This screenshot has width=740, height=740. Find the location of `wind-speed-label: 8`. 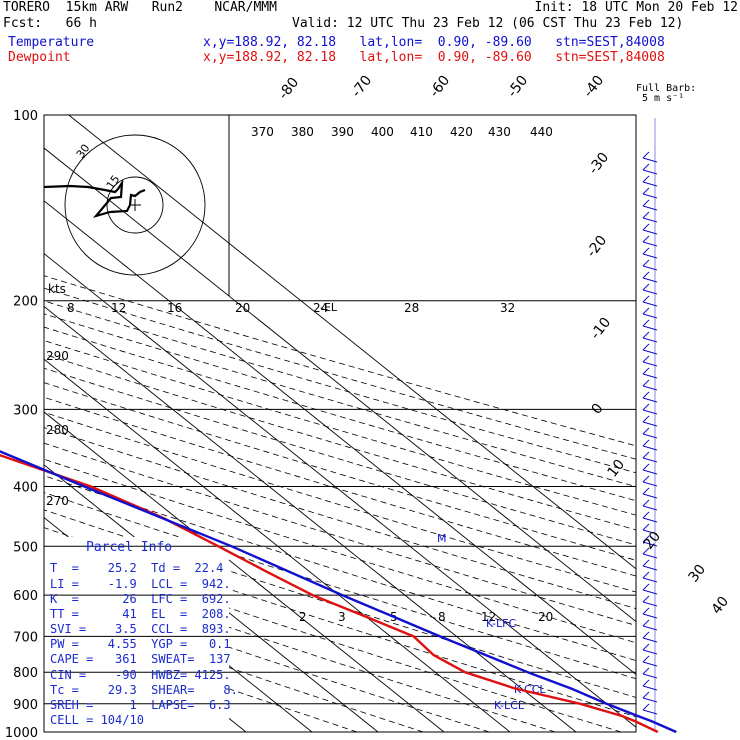

wind-speed-label: 8 is located at coordinates (71, 308).